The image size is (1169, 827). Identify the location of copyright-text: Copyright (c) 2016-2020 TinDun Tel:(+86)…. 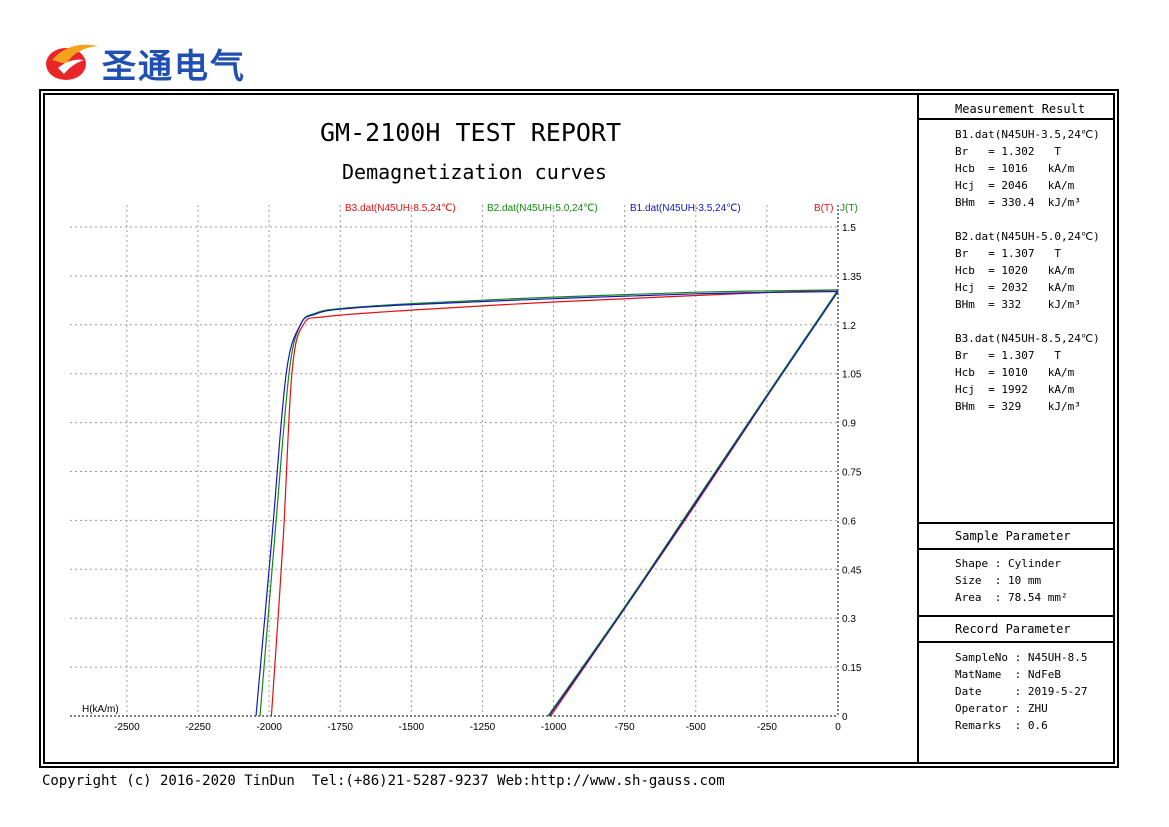
(383, 781).